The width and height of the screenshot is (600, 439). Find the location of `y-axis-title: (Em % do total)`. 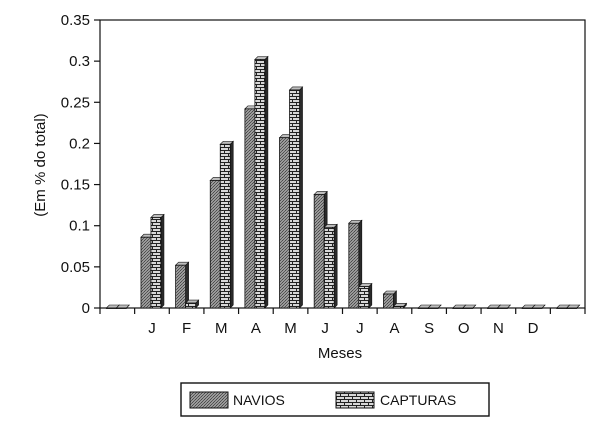

y-axis-title: (Em % do total) is located at coordinates (40, 164).